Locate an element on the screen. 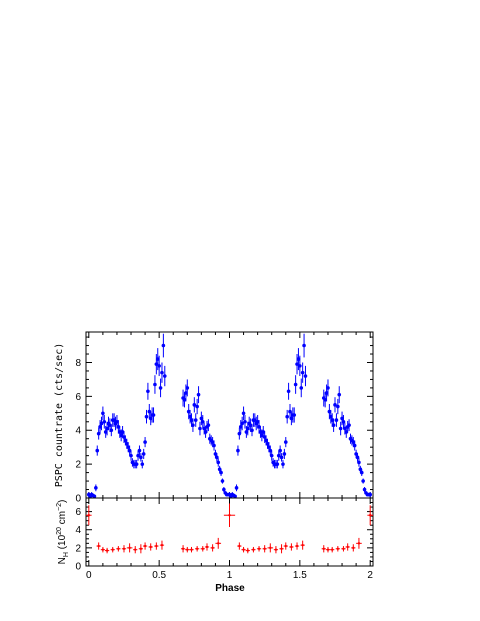 The image size is (480, 621). nh-series is located at coordinates (229, 528).